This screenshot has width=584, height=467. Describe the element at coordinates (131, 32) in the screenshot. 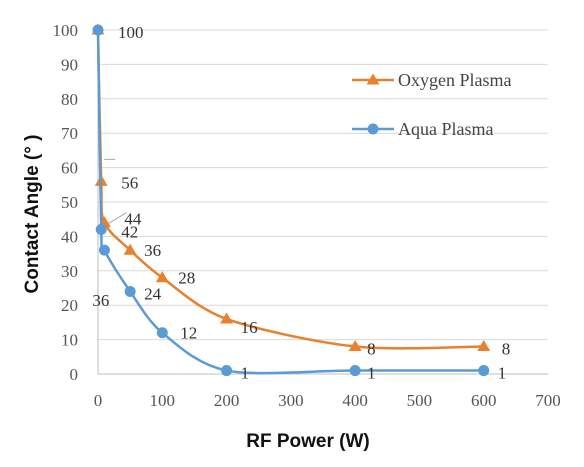

I see `data-label: 100` at that location.